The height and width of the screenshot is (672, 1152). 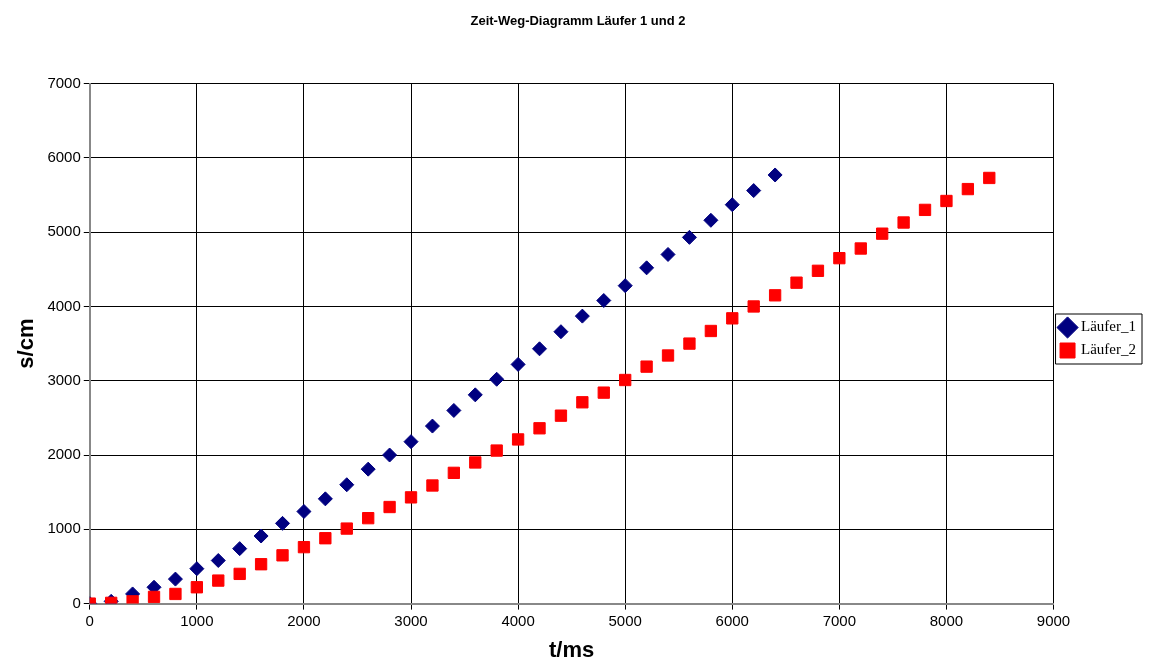 I want to click on x-tick-label: 4000, so click(x=518, y=620).